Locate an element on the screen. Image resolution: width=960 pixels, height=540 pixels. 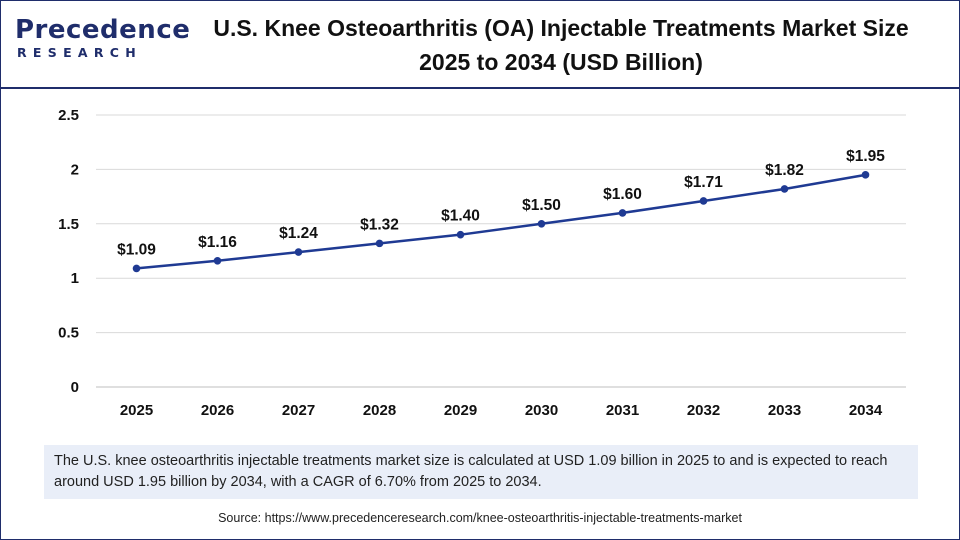
data-points is located at coordinates (501, 222).